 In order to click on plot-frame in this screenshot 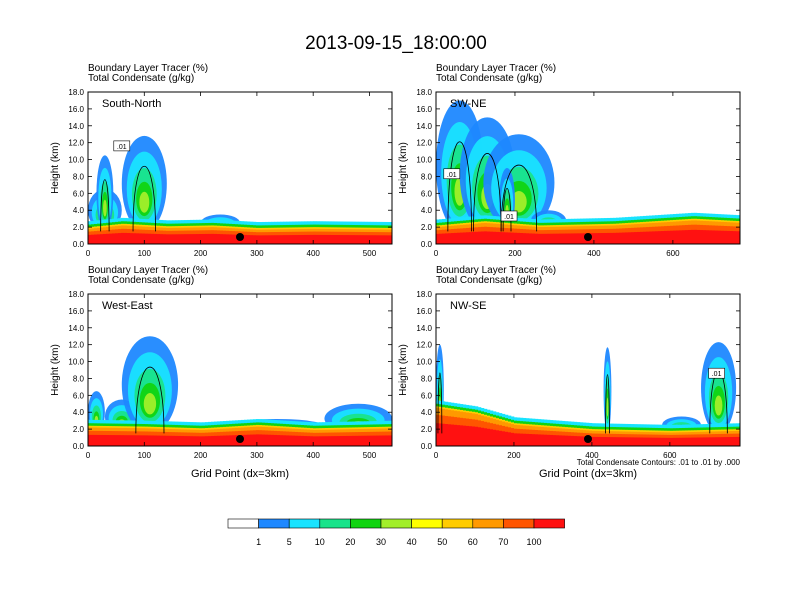, I will do `click(588, 370)`.